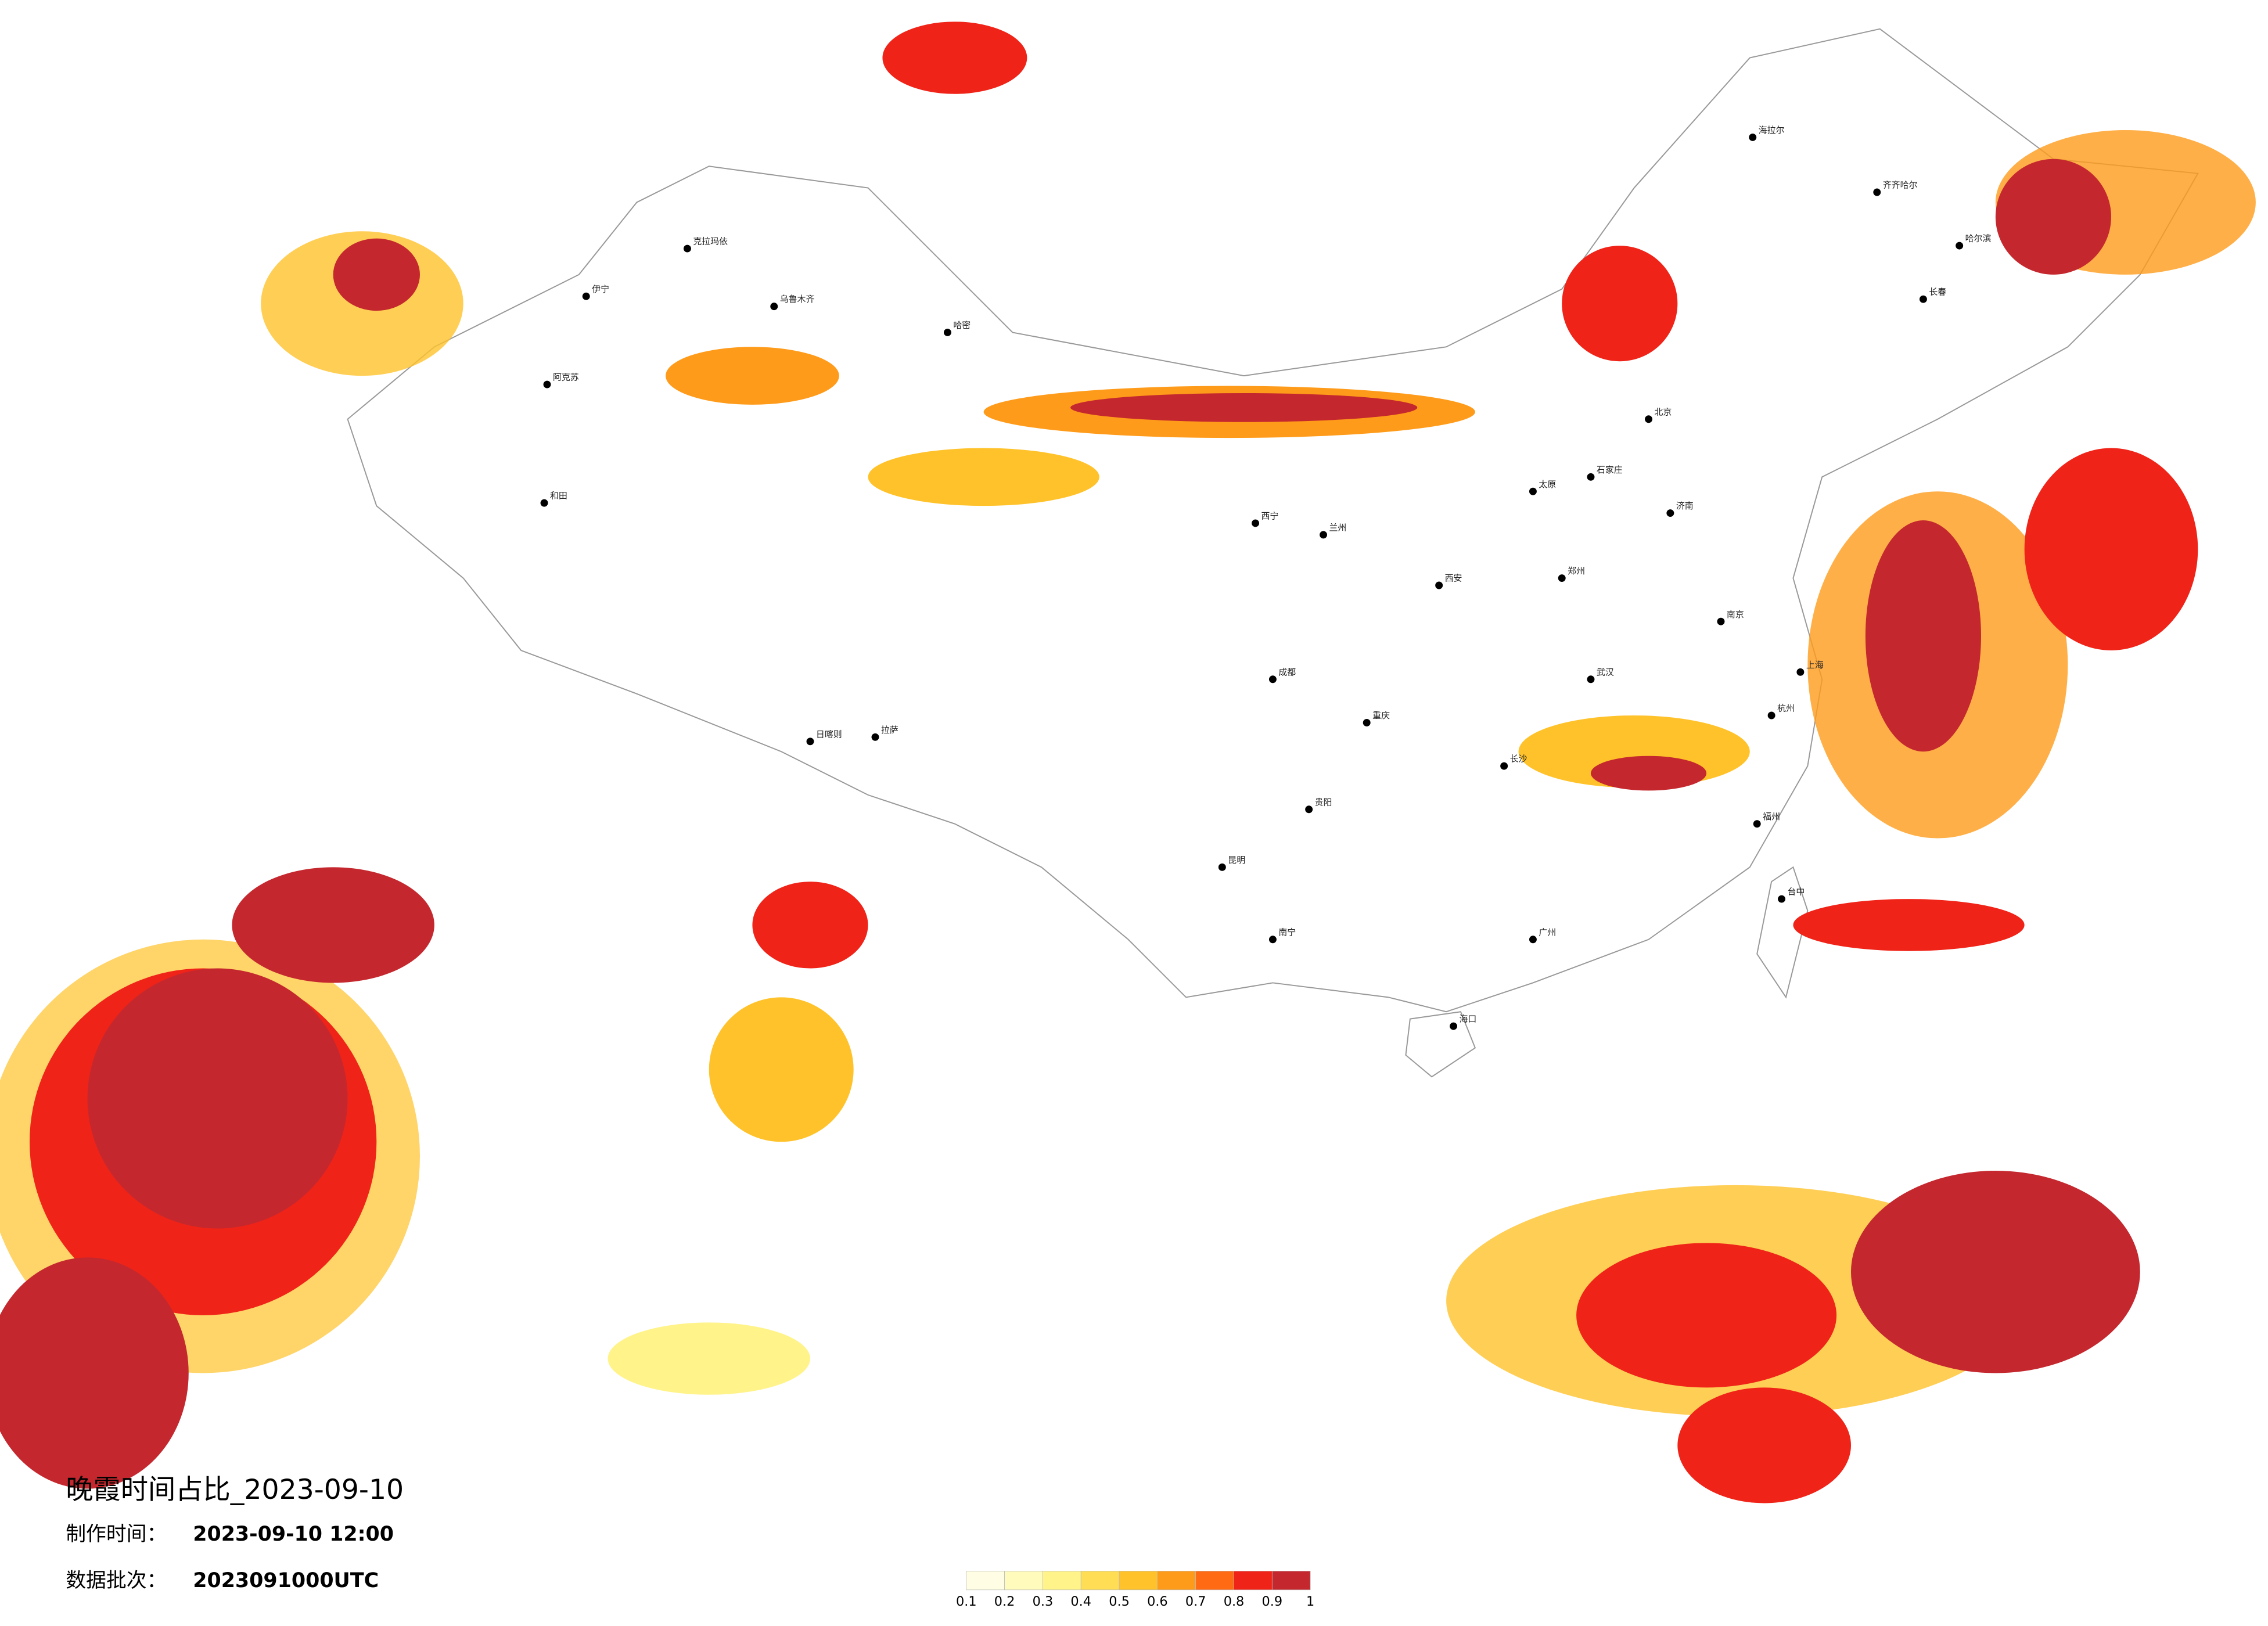 Image resolution: width=2268 pixels, height=1626 pixels. What do you see at coordinates (1381, 715) in the screenshot?
I see `city-label: 重庆` at bounding box center [1381, 715].